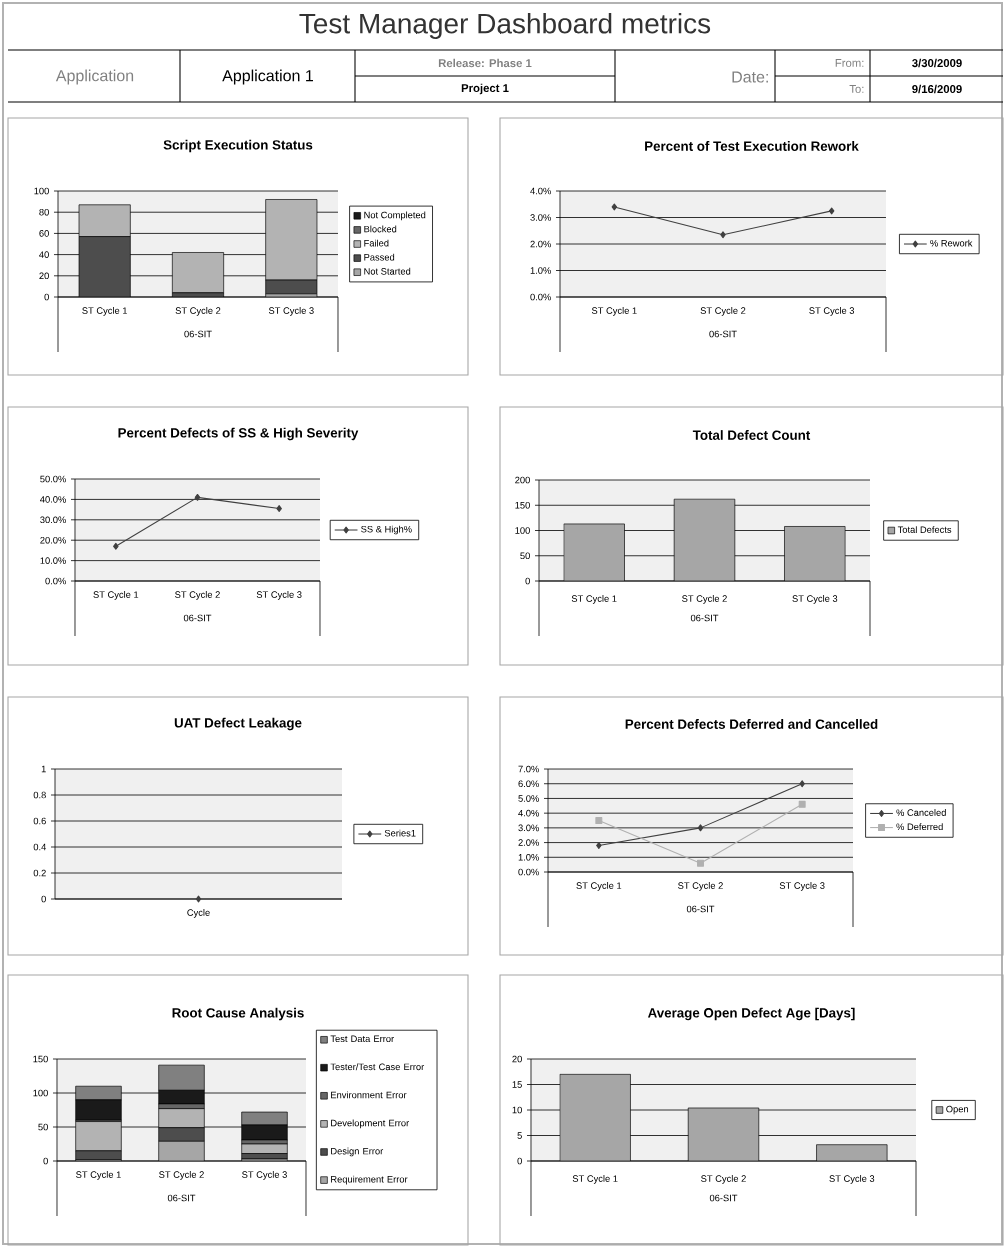 The height and width of the screenshot is (1247, 1005). What do you see at coordinates (528, 842) in the screenshot?
I see `y-tick-label: 2.0%` at bounding box center [528, 842].